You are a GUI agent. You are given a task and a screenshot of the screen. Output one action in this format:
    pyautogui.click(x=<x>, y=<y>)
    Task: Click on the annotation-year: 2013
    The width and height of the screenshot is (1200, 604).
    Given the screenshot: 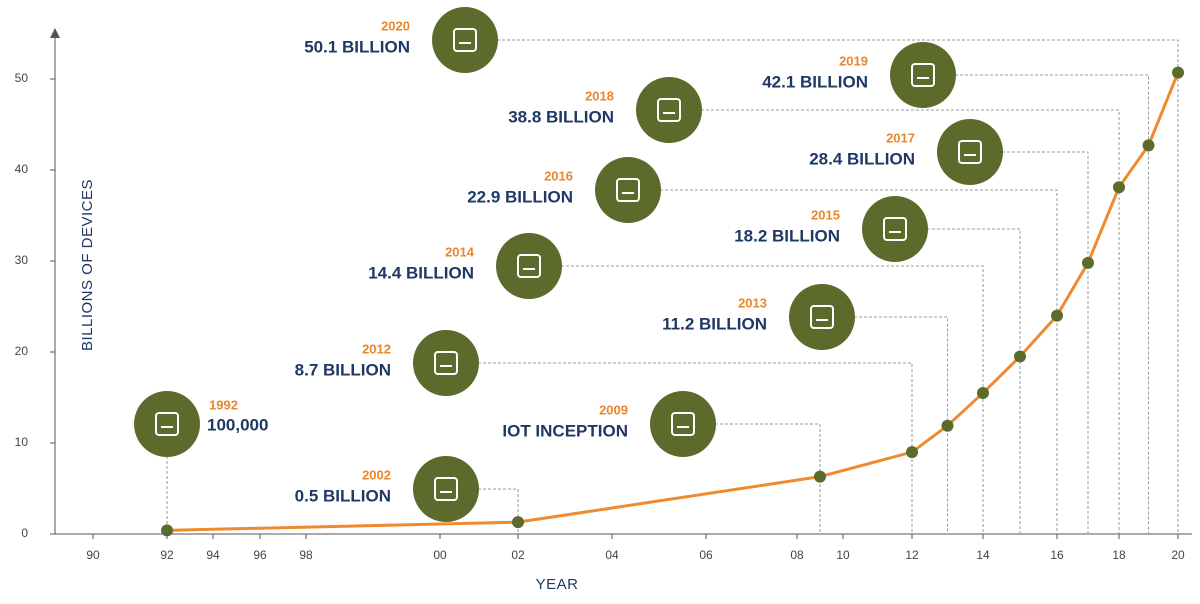 What is the action you would take?
    pyautogui.click(x=752, y=302)
    